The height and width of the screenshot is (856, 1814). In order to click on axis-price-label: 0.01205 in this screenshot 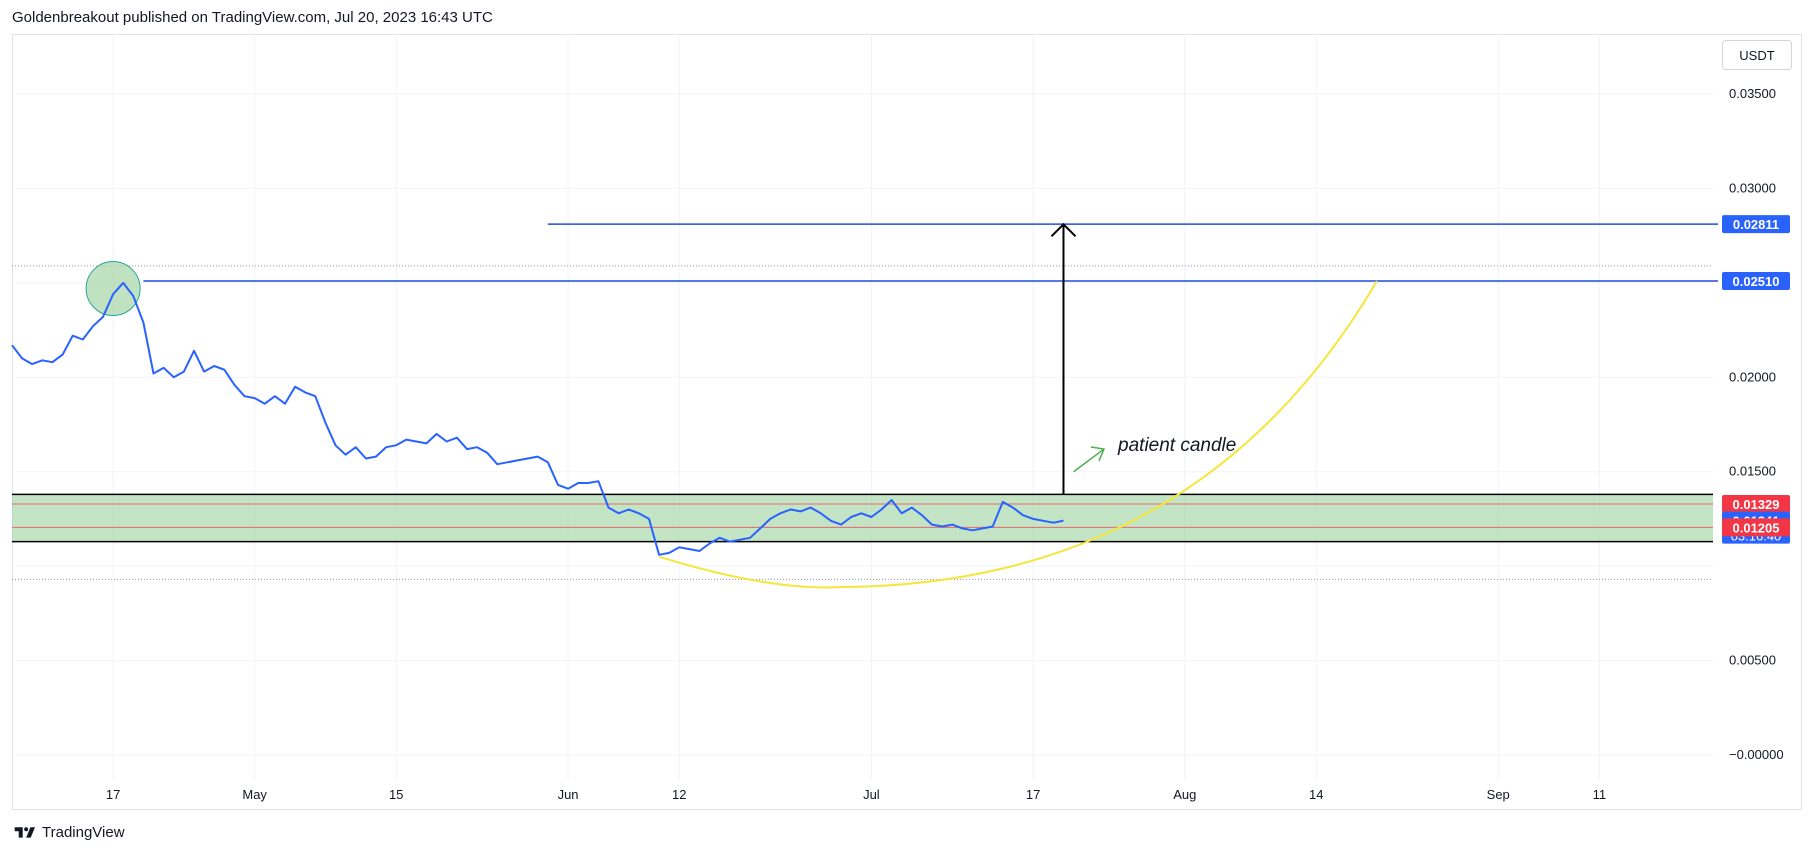, I will do `click(1756, 527)`.